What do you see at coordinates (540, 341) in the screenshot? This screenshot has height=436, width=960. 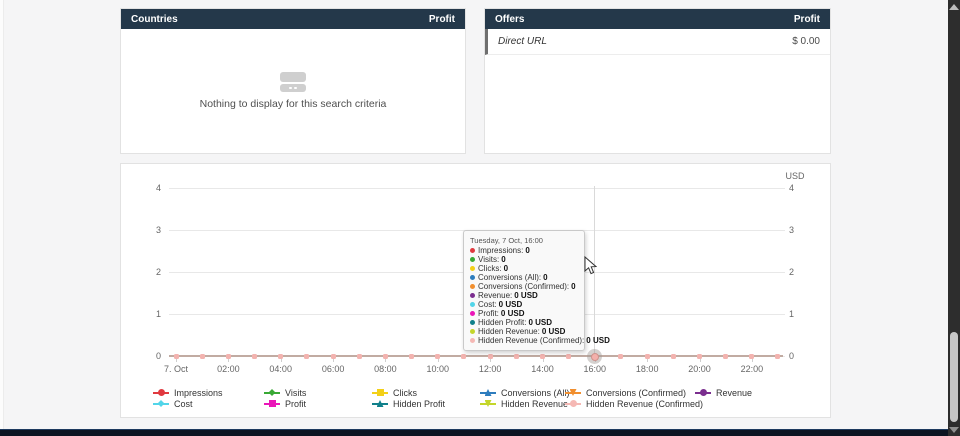 I see `tooltip-row-hidden-revenue-confirmed: Hidden Revenue (Confirmed): 0 USD` at bounding box center [540, 341].